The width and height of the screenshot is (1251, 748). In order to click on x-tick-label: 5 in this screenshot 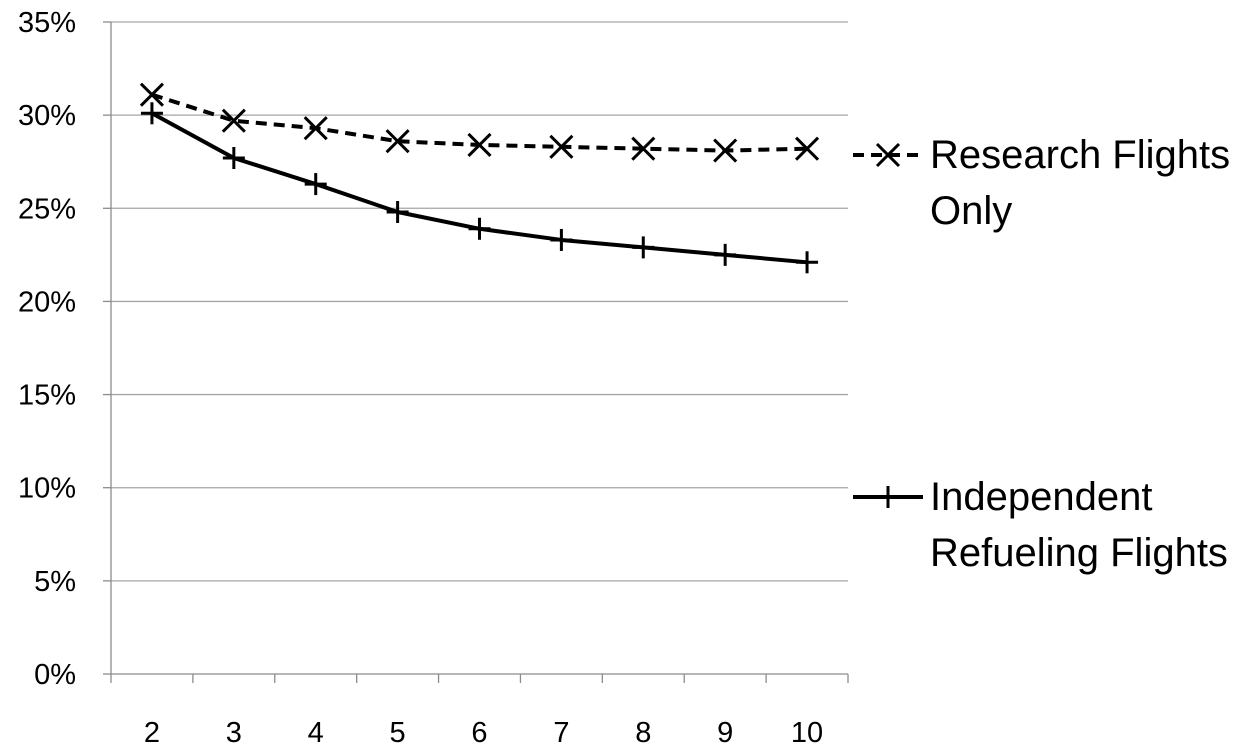, I will do `click(398, 732)`.